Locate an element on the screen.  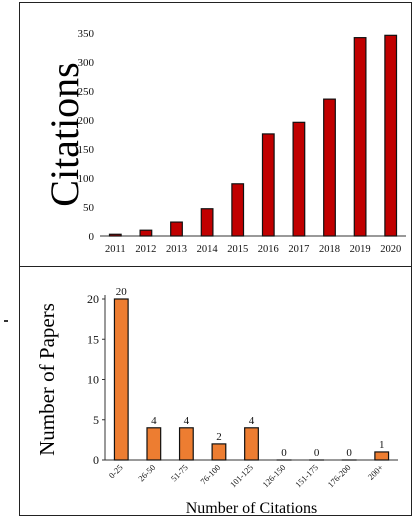
x-tick-label: 200+ is located at coordinates (376, 472).